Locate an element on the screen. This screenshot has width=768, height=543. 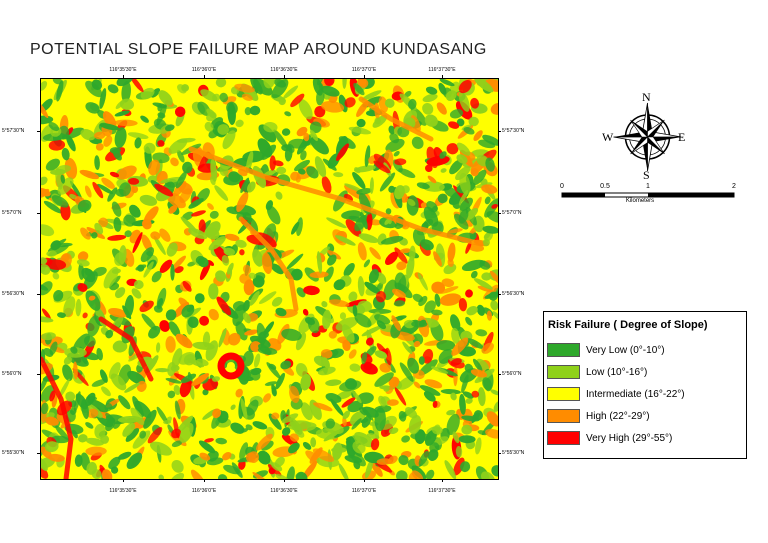
latitude-tick-right: 5°56'0"N is located at coordinates (512, 374).